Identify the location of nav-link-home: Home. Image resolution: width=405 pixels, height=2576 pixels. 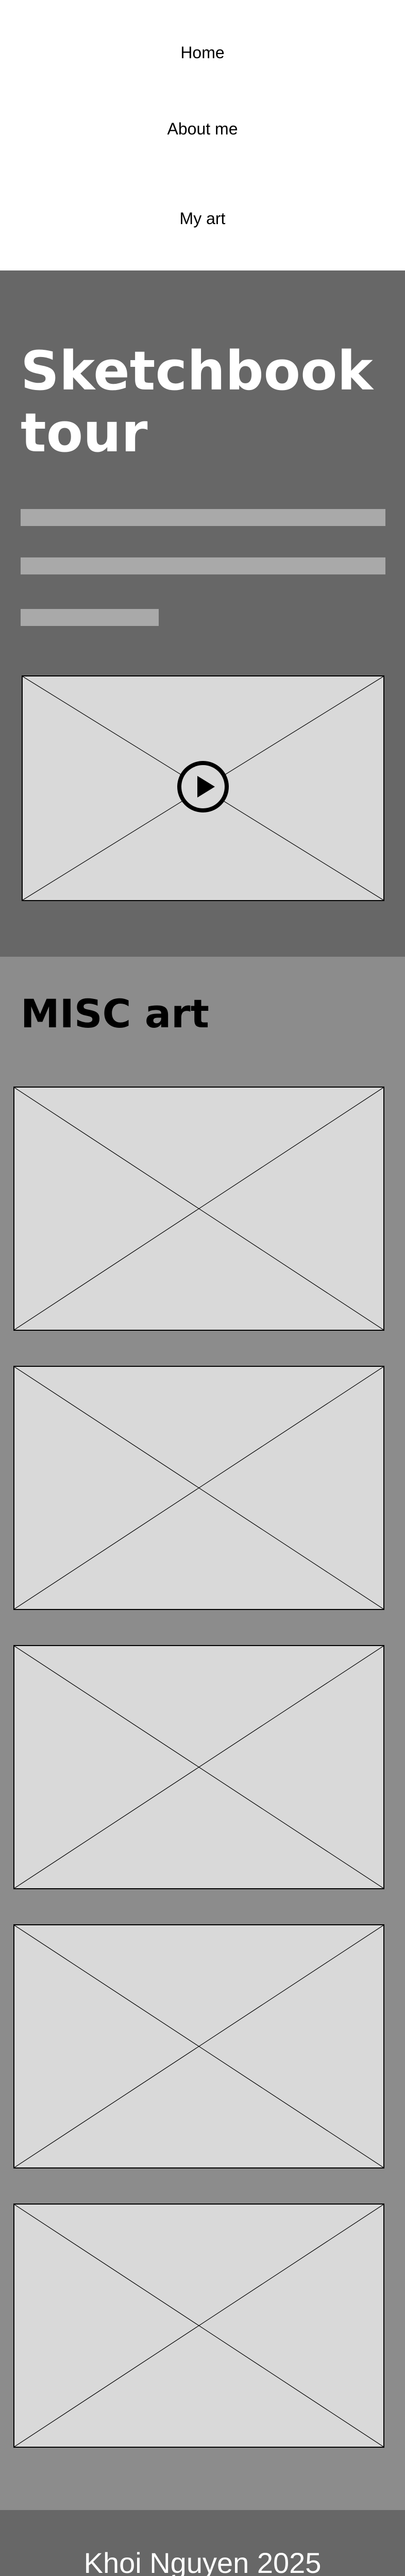
(202, 52).